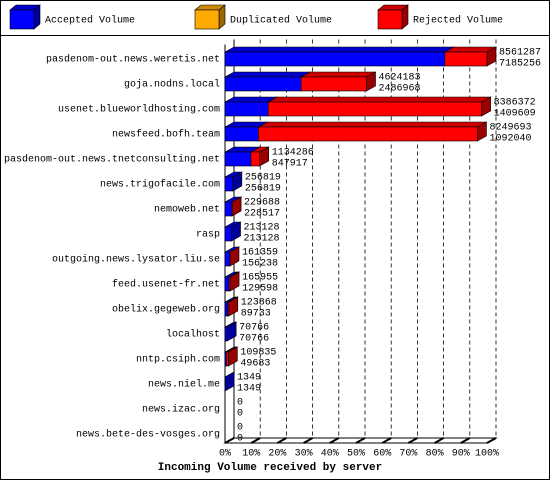  Describe the element at coordinates (277, 454) in the screenshot. I see `x-tick-label: 20%` at that location.